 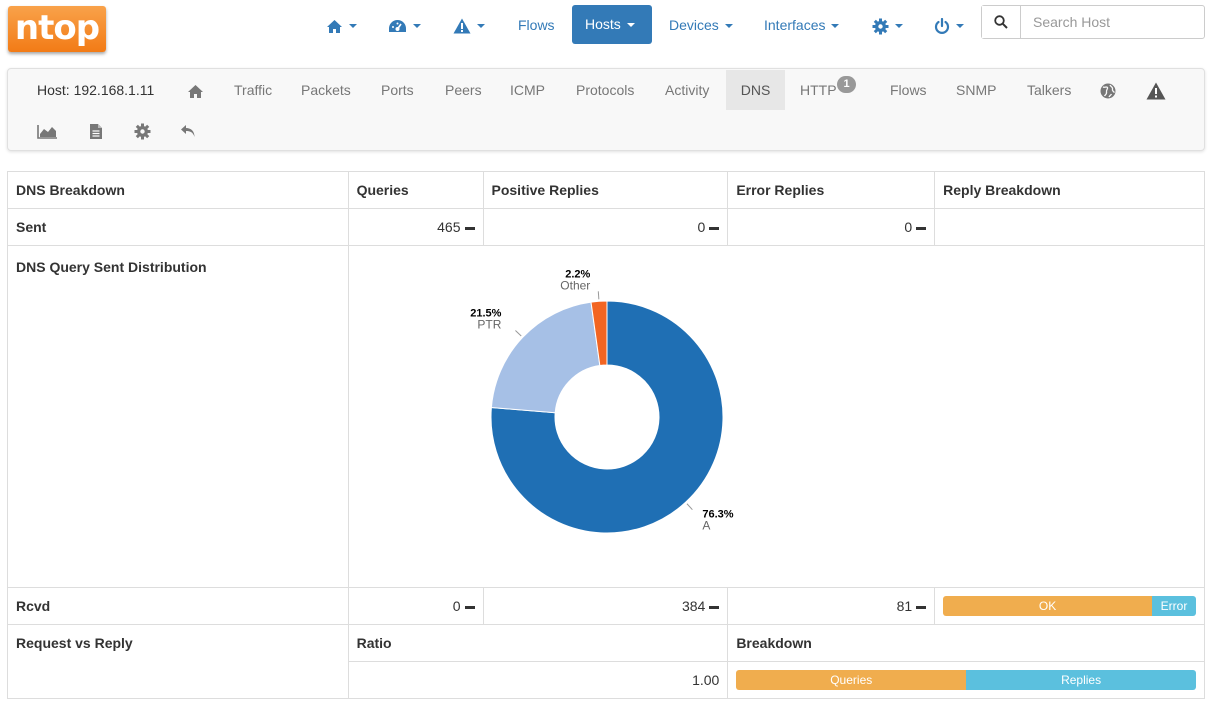 I want to click on header-queries: Queries, so click(x=415, y=190).